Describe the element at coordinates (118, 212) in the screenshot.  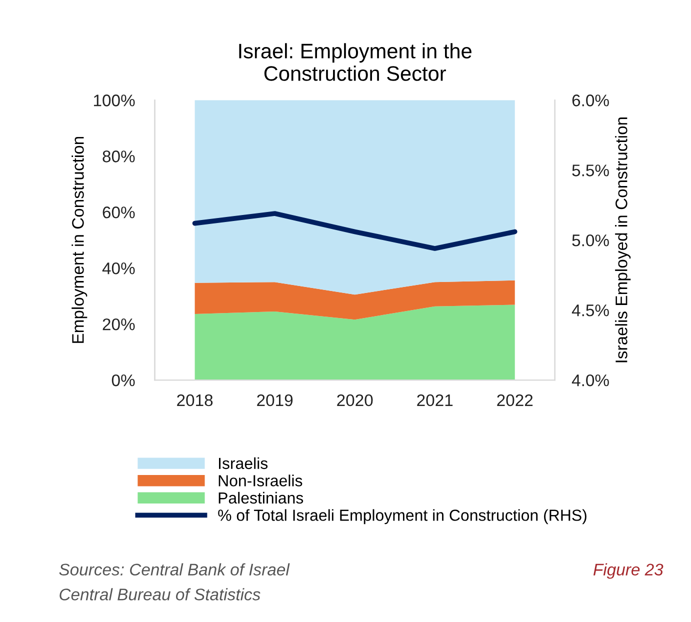
I see `y-tick-label: 60%` at that location.